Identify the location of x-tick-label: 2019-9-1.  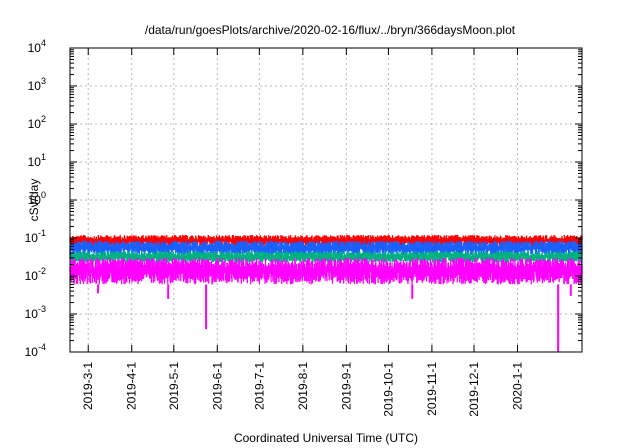
(346, 386).